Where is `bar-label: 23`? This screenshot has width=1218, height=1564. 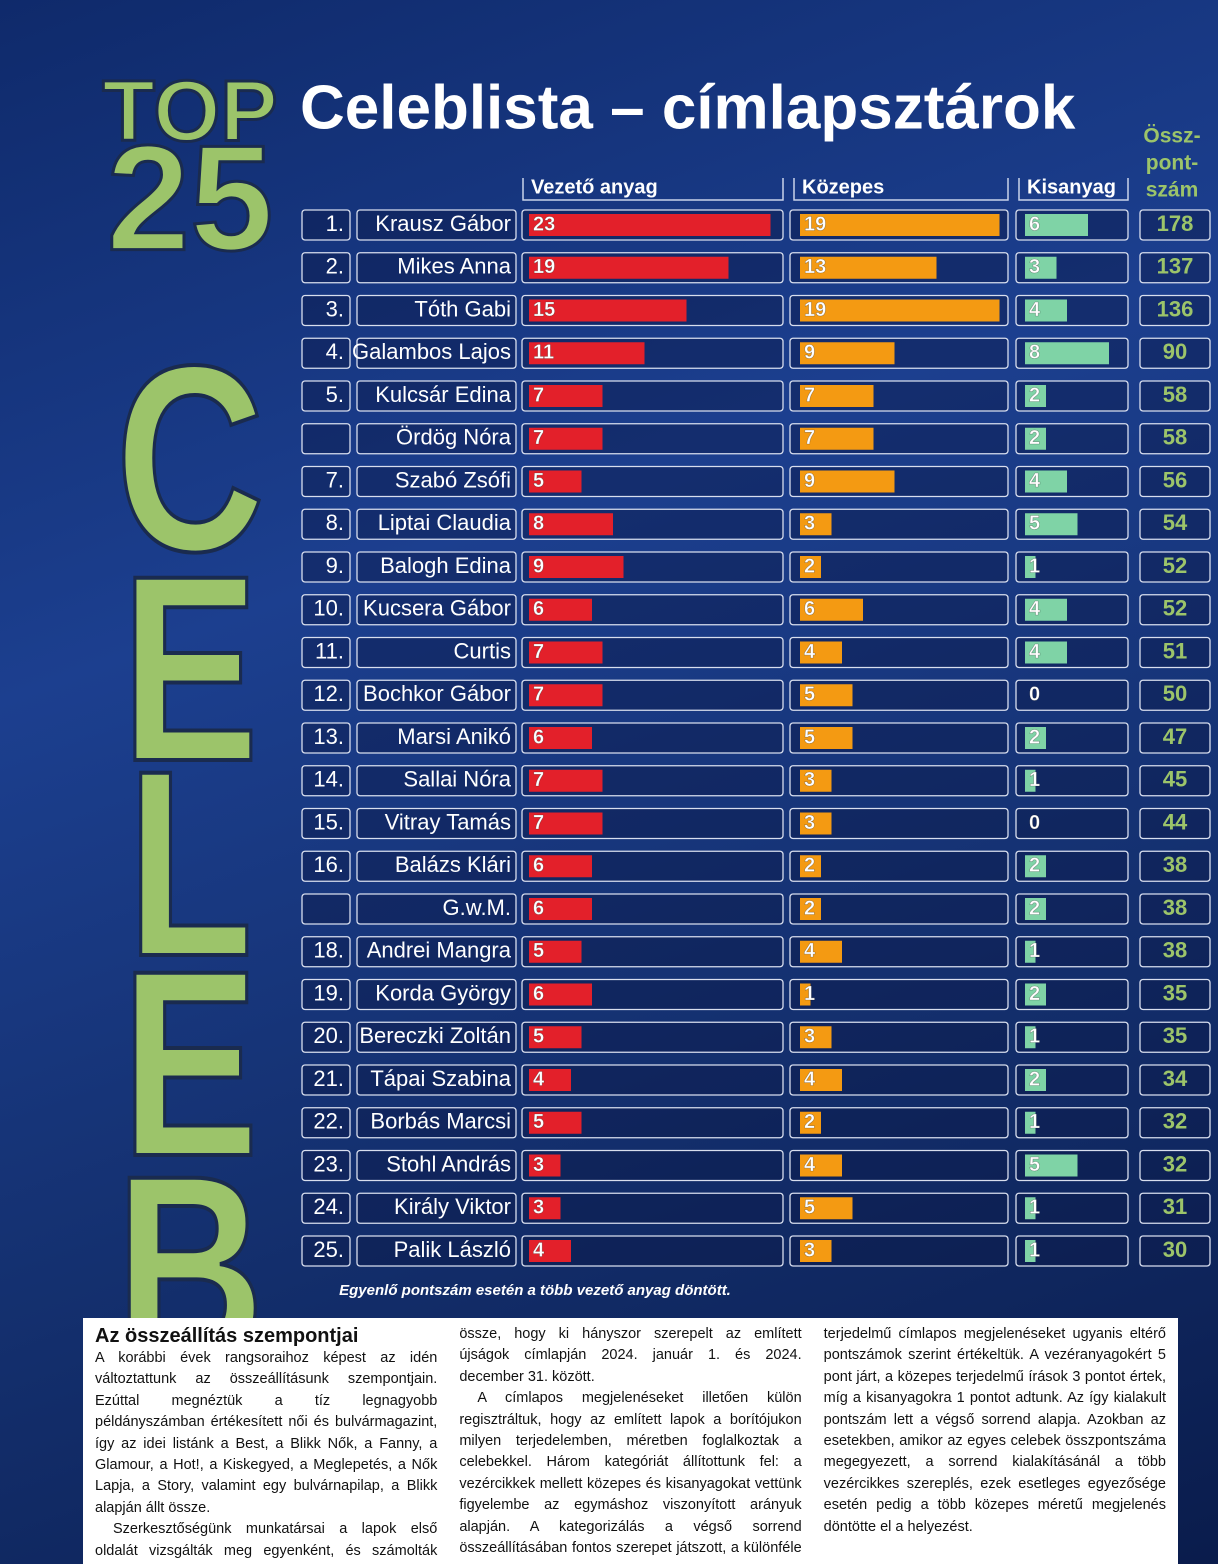 bar-label: 23 is located at coordinates (544, 224).